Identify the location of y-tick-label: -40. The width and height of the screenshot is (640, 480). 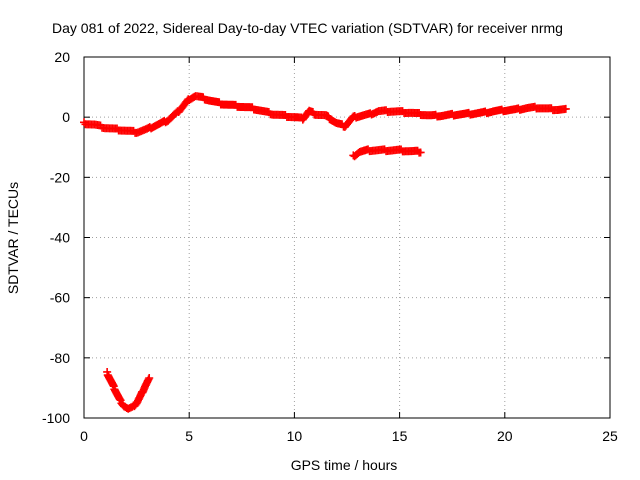
(60, 238).